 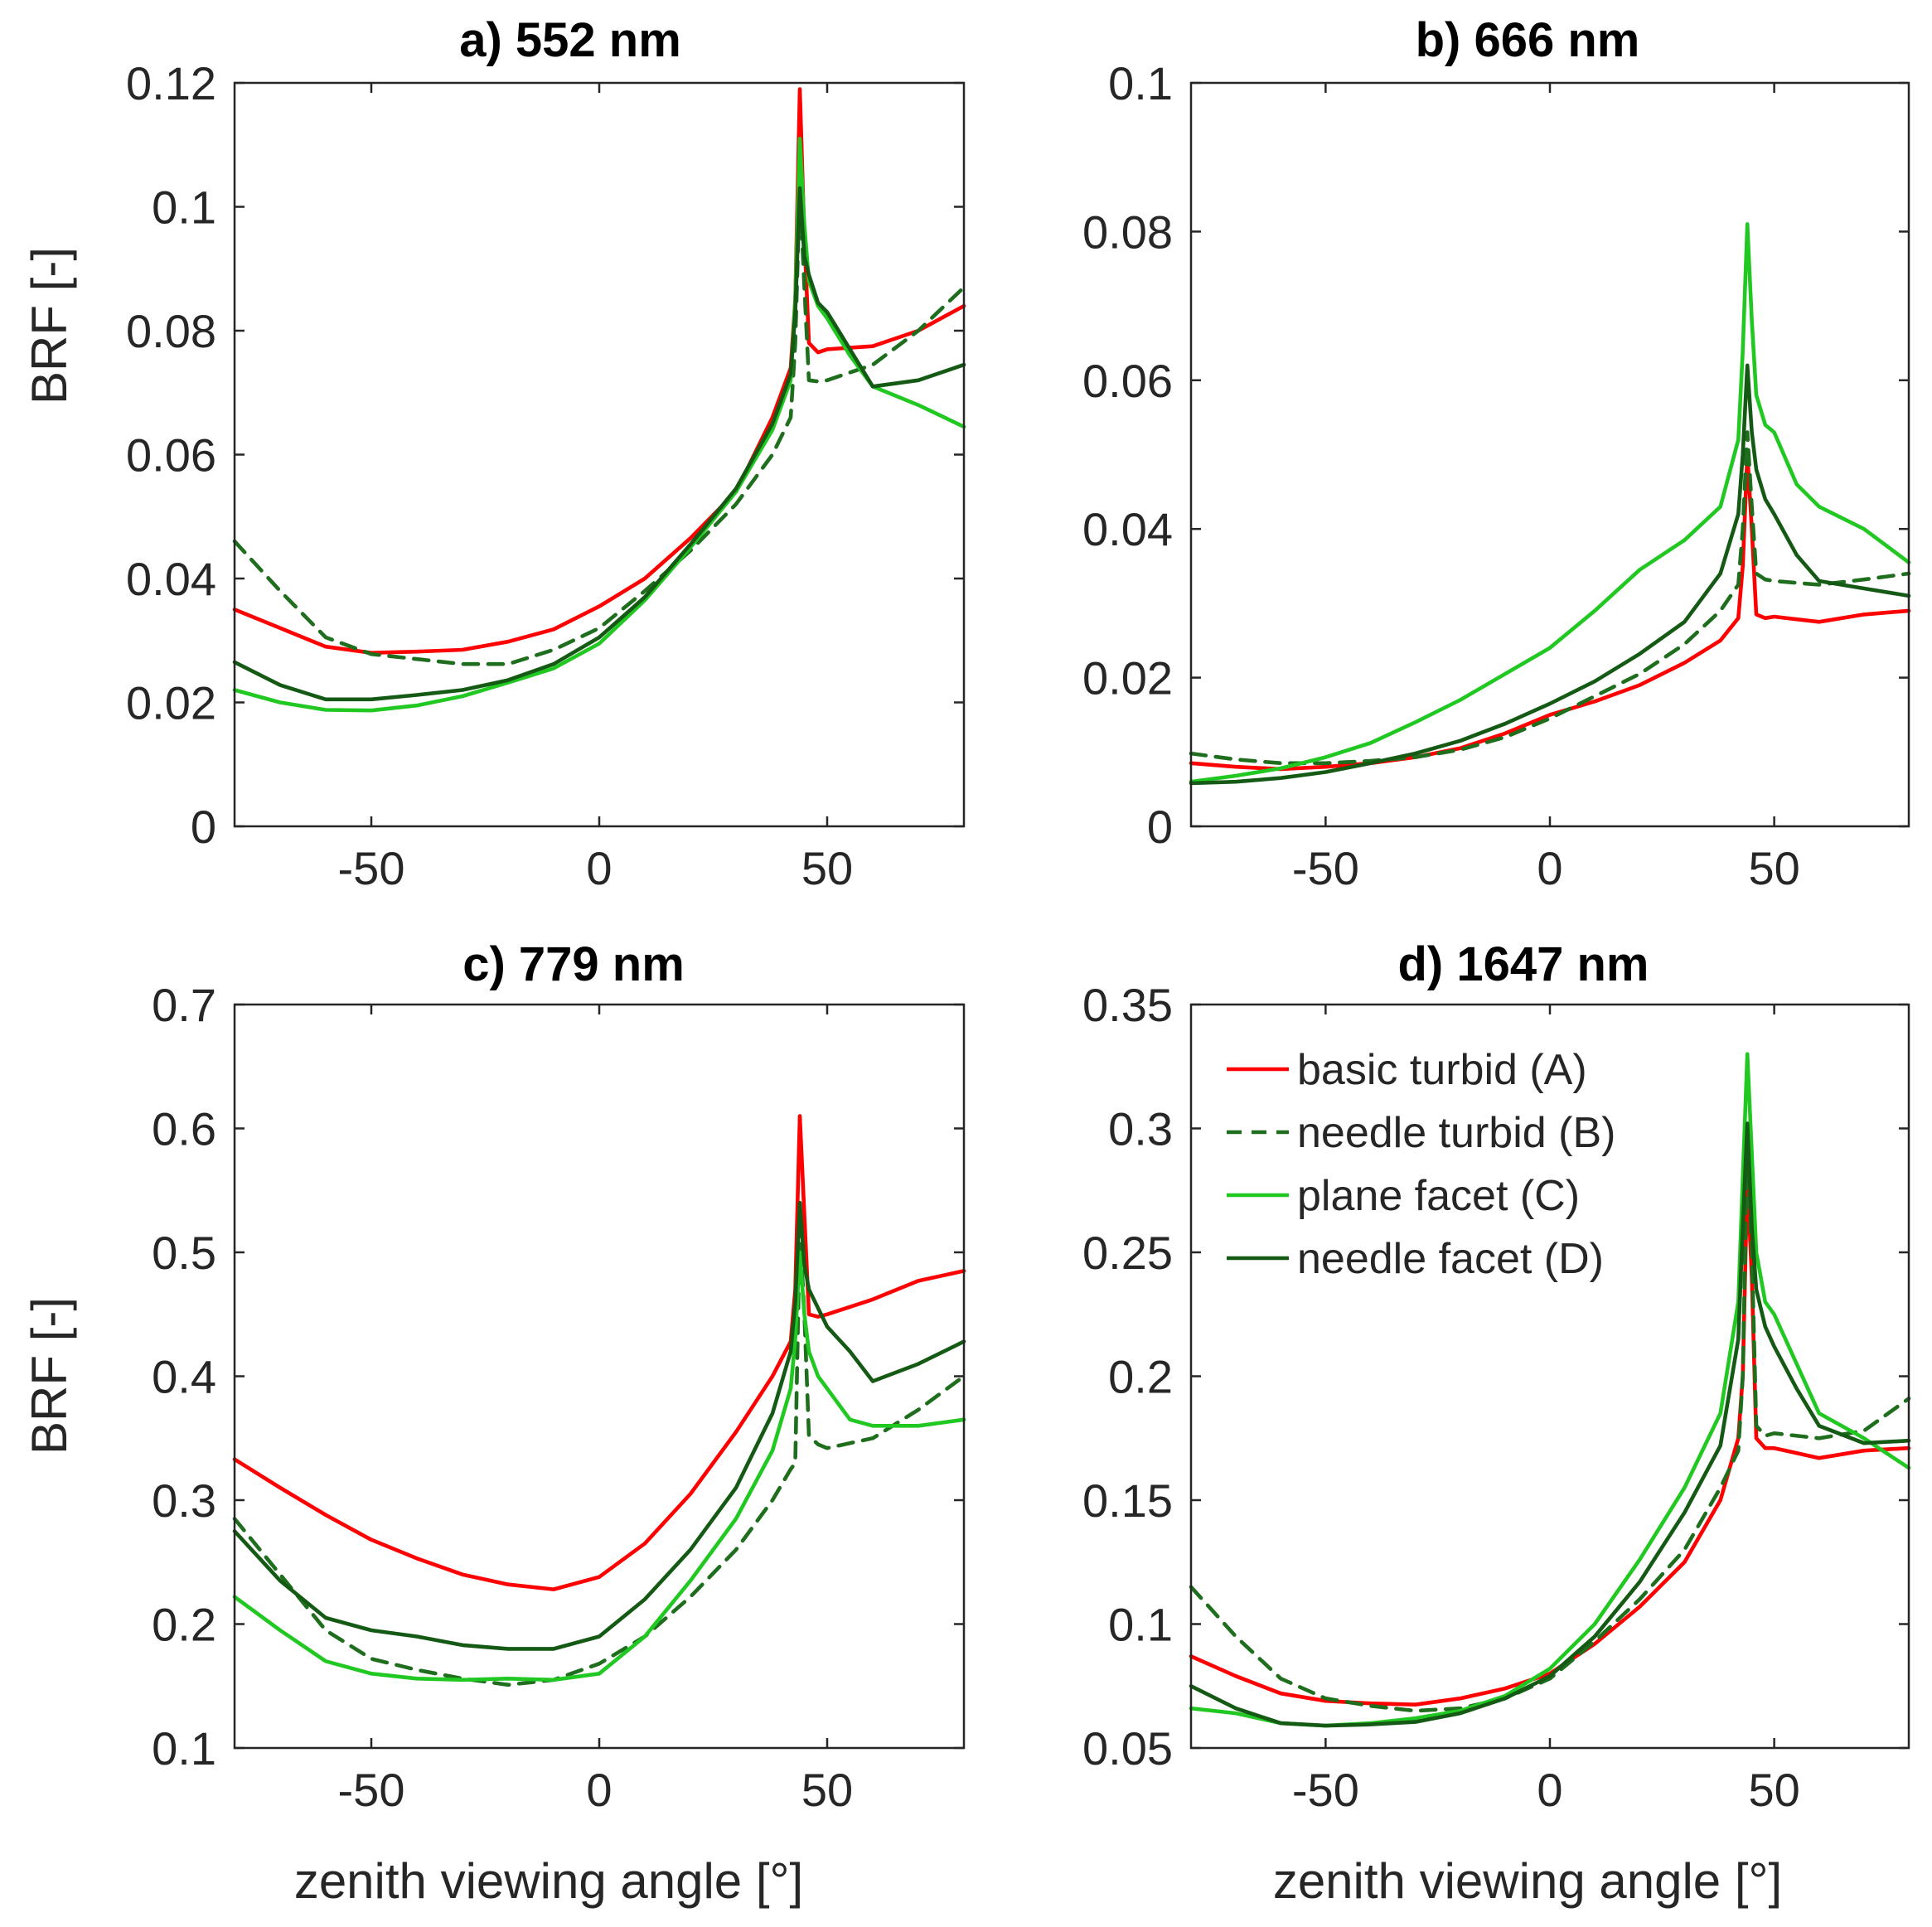 What do you see at coordinates (184, 208) in the screenshot?
I see `panel-a-ytick-label: 0.1` at bounding box center [184, 208].